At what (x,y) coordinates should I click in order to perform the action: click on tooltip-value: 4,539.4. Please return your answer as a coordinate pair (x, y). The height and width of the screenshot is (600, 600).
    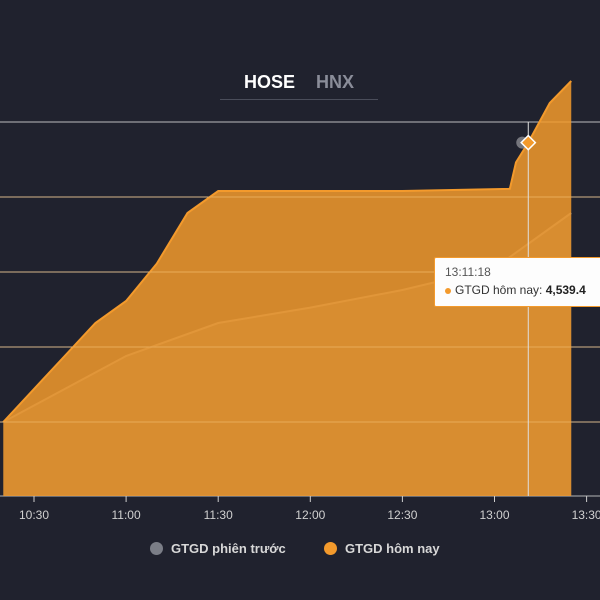
    Looking at the image, I should click on (565, 290).